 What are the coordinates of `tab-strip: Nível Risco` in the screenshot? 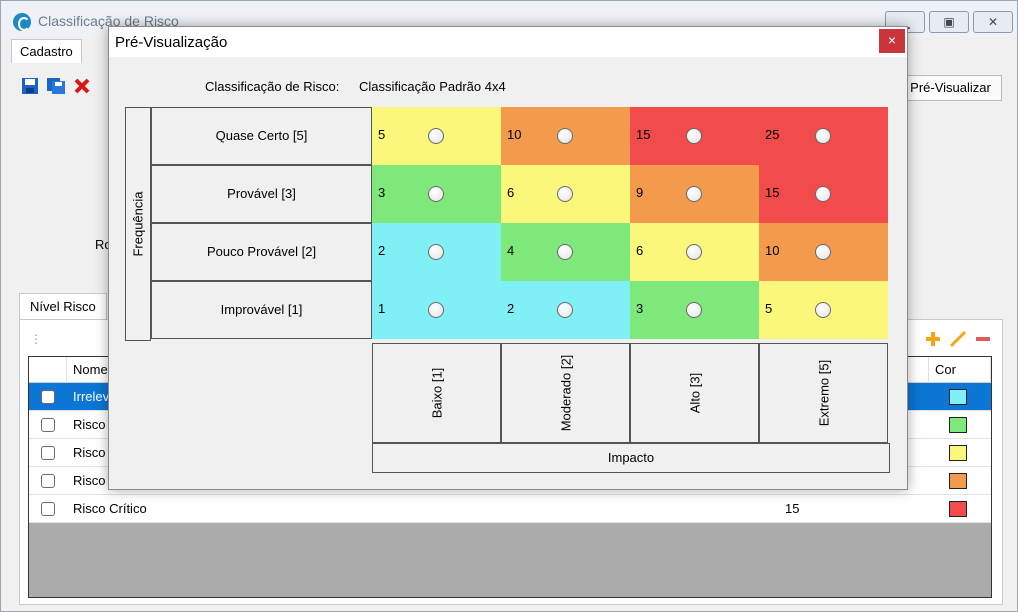 It's located at (63, 306).